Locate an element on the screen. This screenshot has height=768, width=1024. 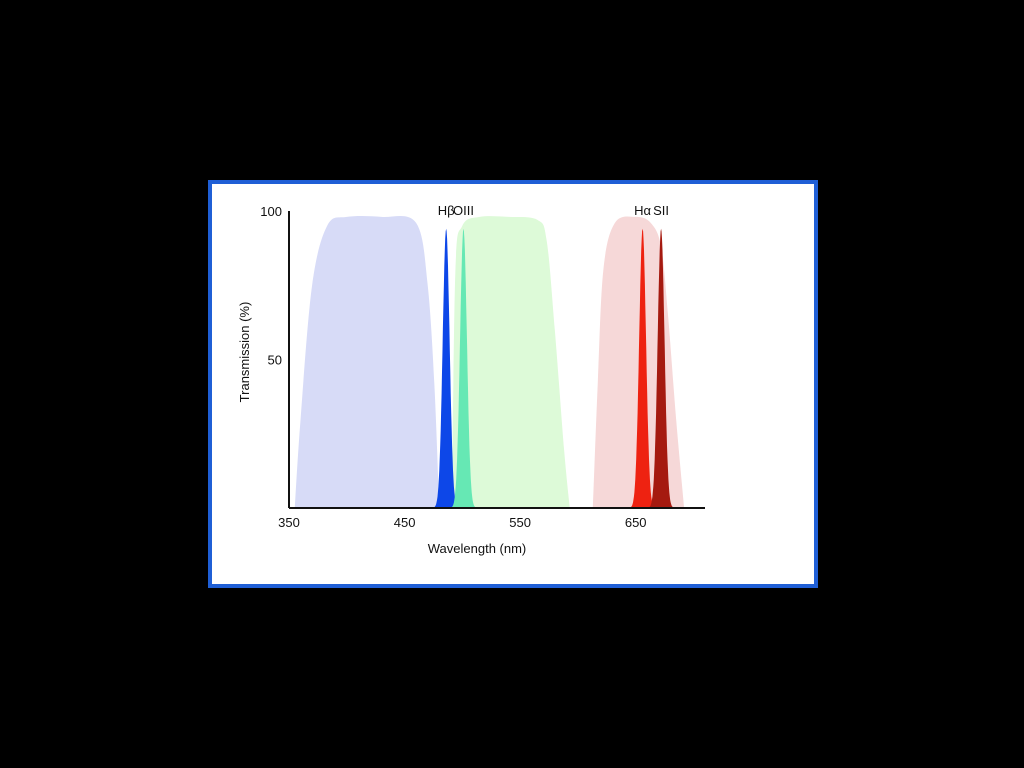
emission-line-peaks is located at coordinates (553, 368).